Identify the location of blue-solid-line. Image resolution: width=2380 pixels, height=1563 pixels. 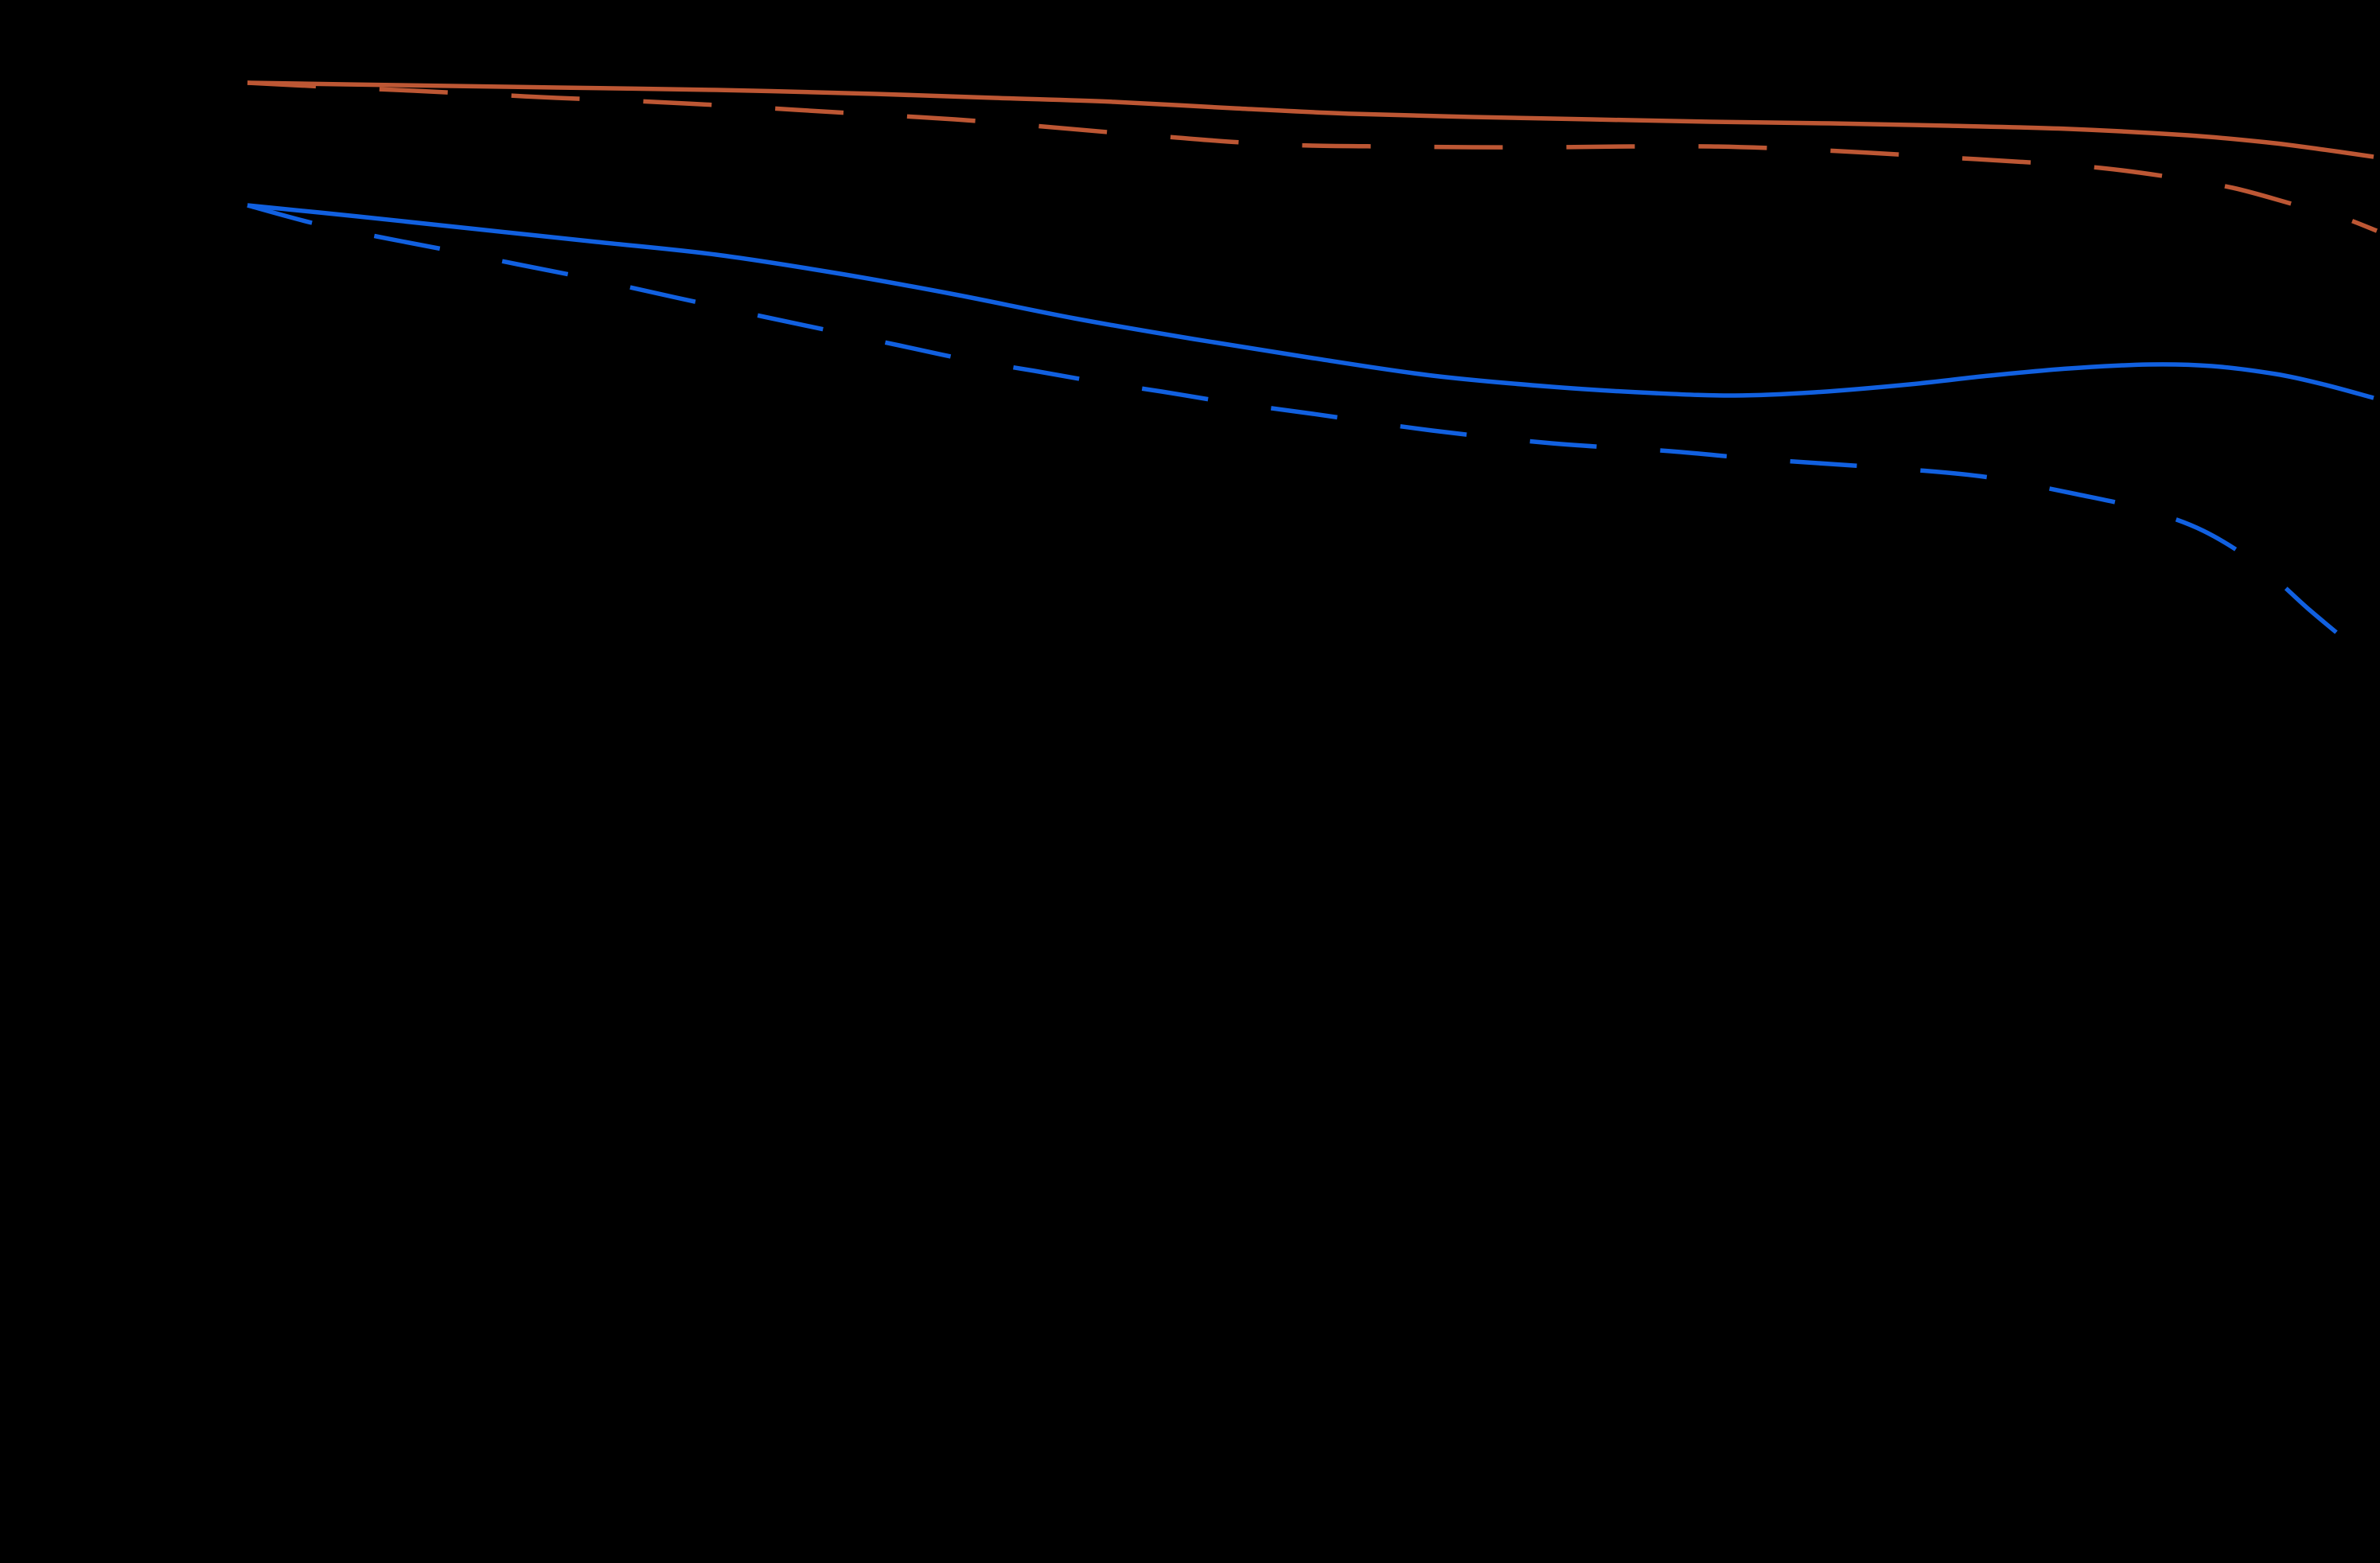
(1311, 301).